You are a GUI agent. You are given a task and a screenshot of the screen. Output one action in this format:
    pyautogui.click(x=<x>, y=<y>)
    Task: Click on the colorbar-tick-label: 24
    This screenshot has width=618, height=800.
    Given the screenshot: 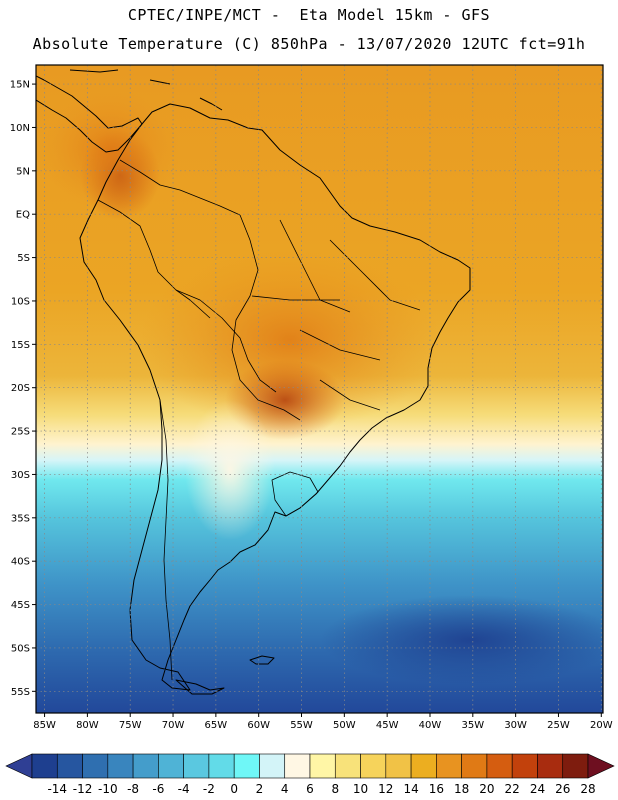 What is the action you would take?
    pyautogui.click(x=537, y=789)
    